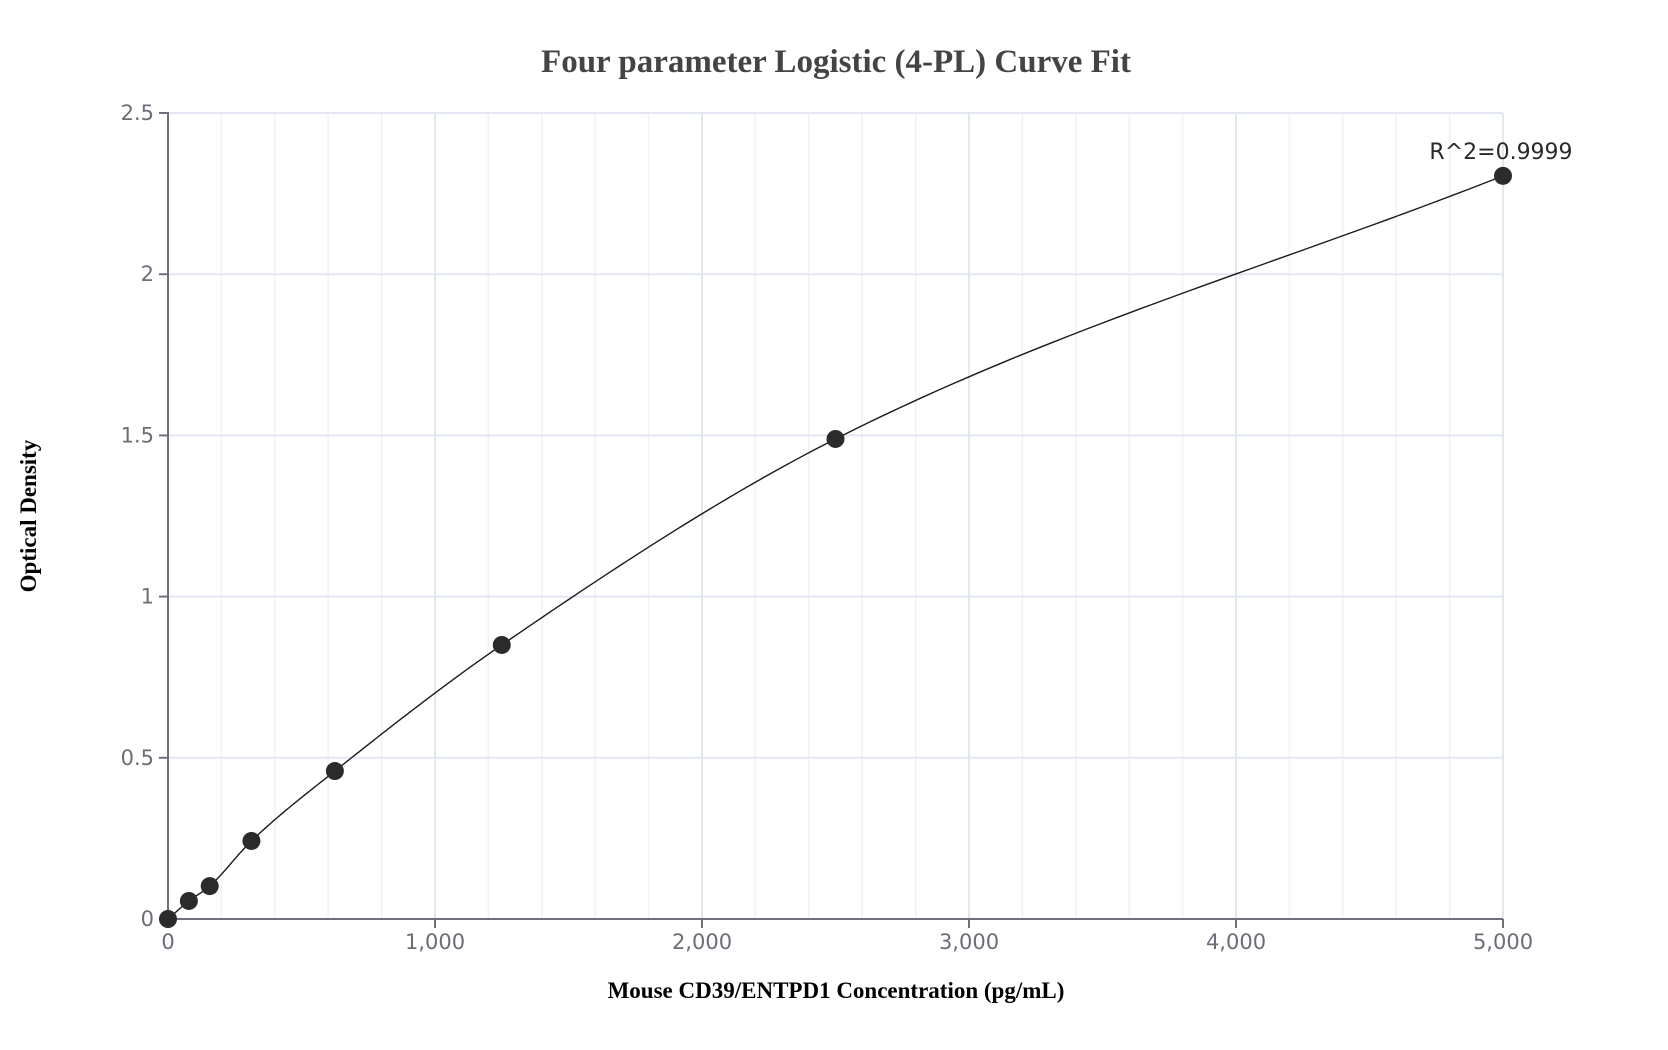  Describe the element at coordinates (147, 274) in the screenshot. I see `y-tick-label: 2` at that location.